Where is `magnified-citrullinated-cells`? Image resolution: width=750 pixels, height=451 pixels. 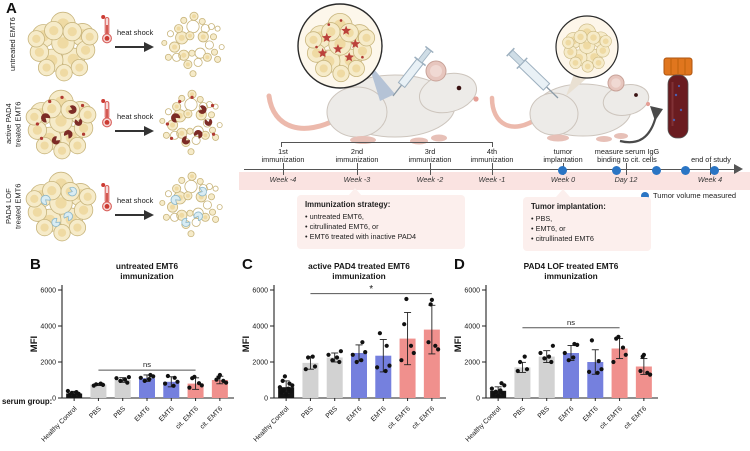
magnified-citrullinated-cells is located at coordinates (340, 47).